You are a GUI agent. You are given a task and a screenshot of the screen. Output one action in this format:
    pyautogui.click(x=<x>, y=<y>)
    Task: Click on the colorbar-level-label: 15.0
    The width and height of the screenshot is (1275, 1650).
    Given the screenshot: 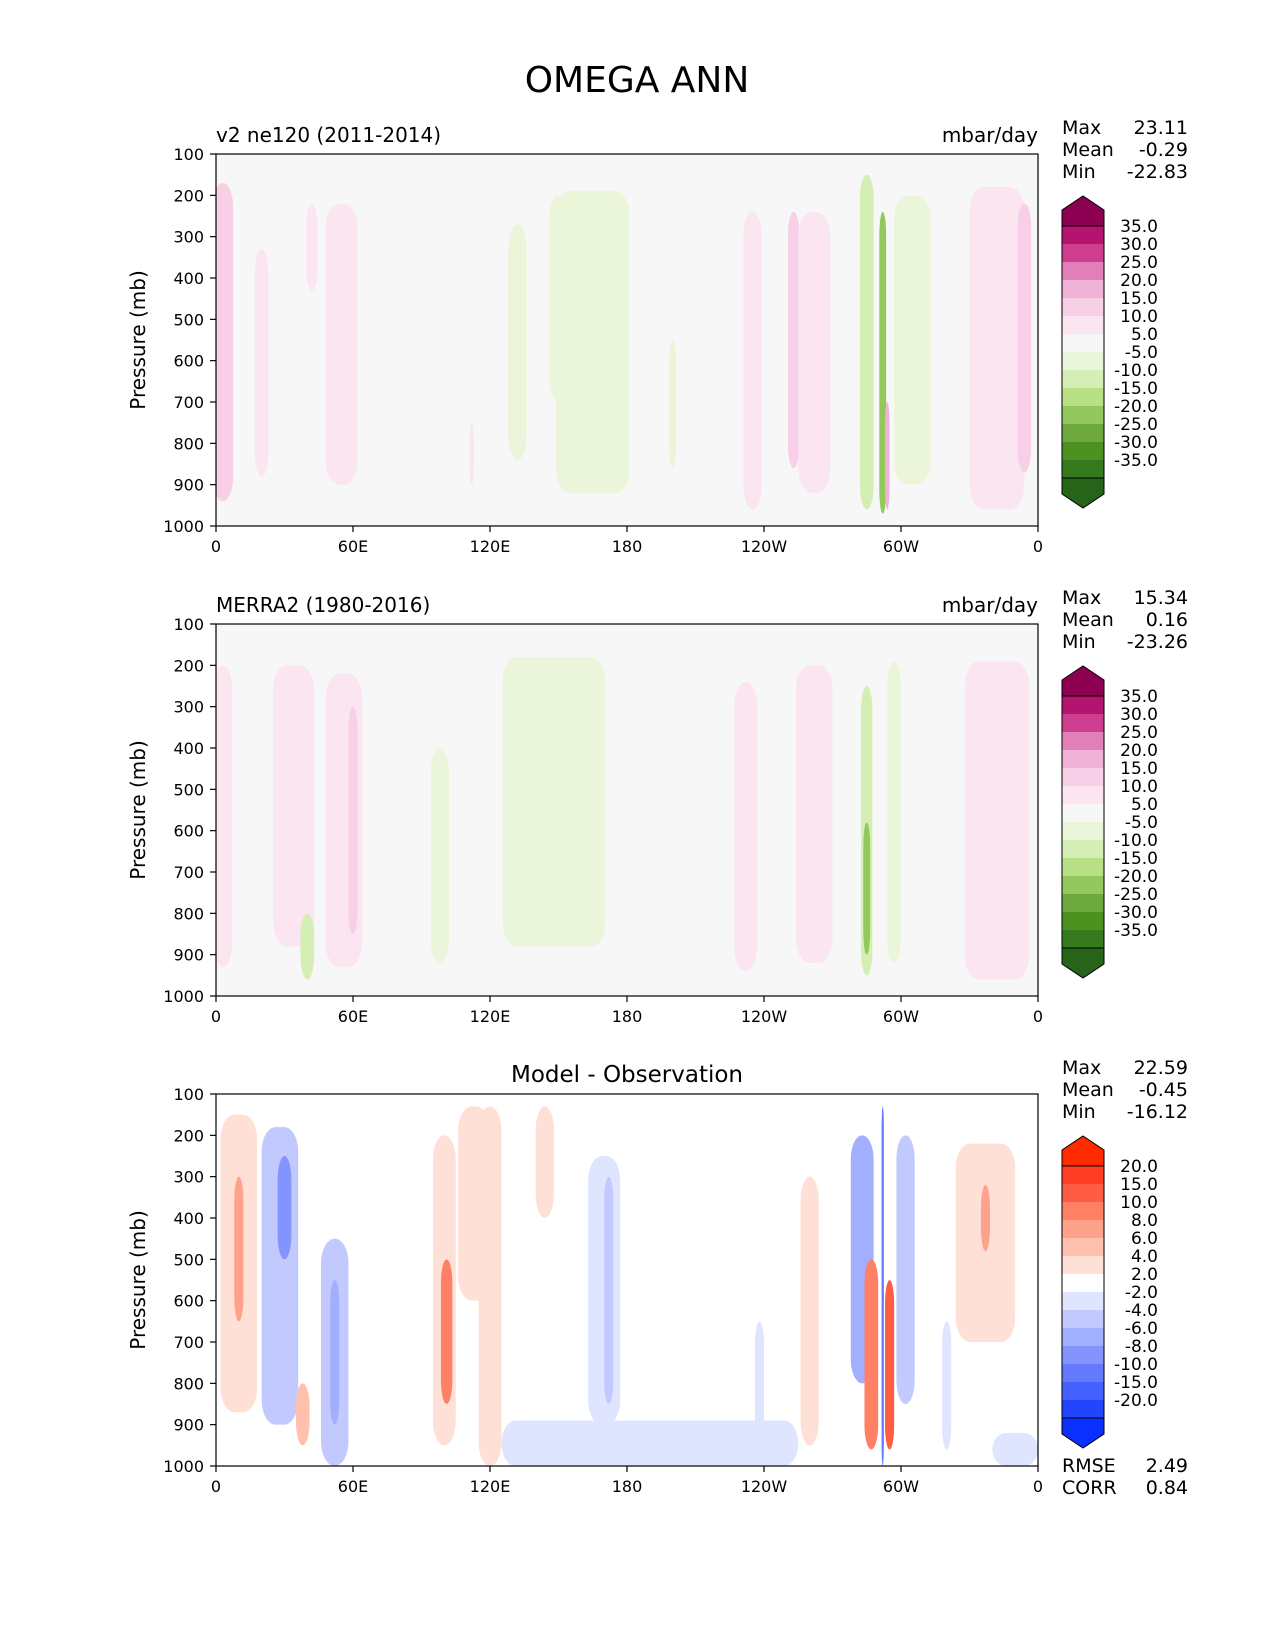 What is the action you would take?
    pyautogui.click(x=1139, y=769)
    